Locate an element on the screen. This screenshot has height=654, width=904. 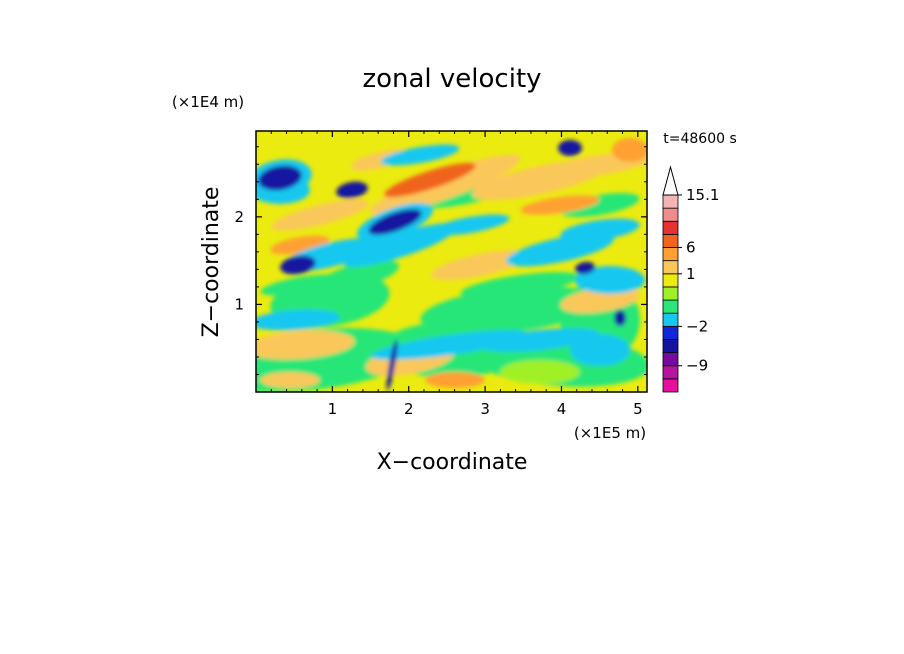
time-label: t=48600 s is located at coordinates (700, 139).